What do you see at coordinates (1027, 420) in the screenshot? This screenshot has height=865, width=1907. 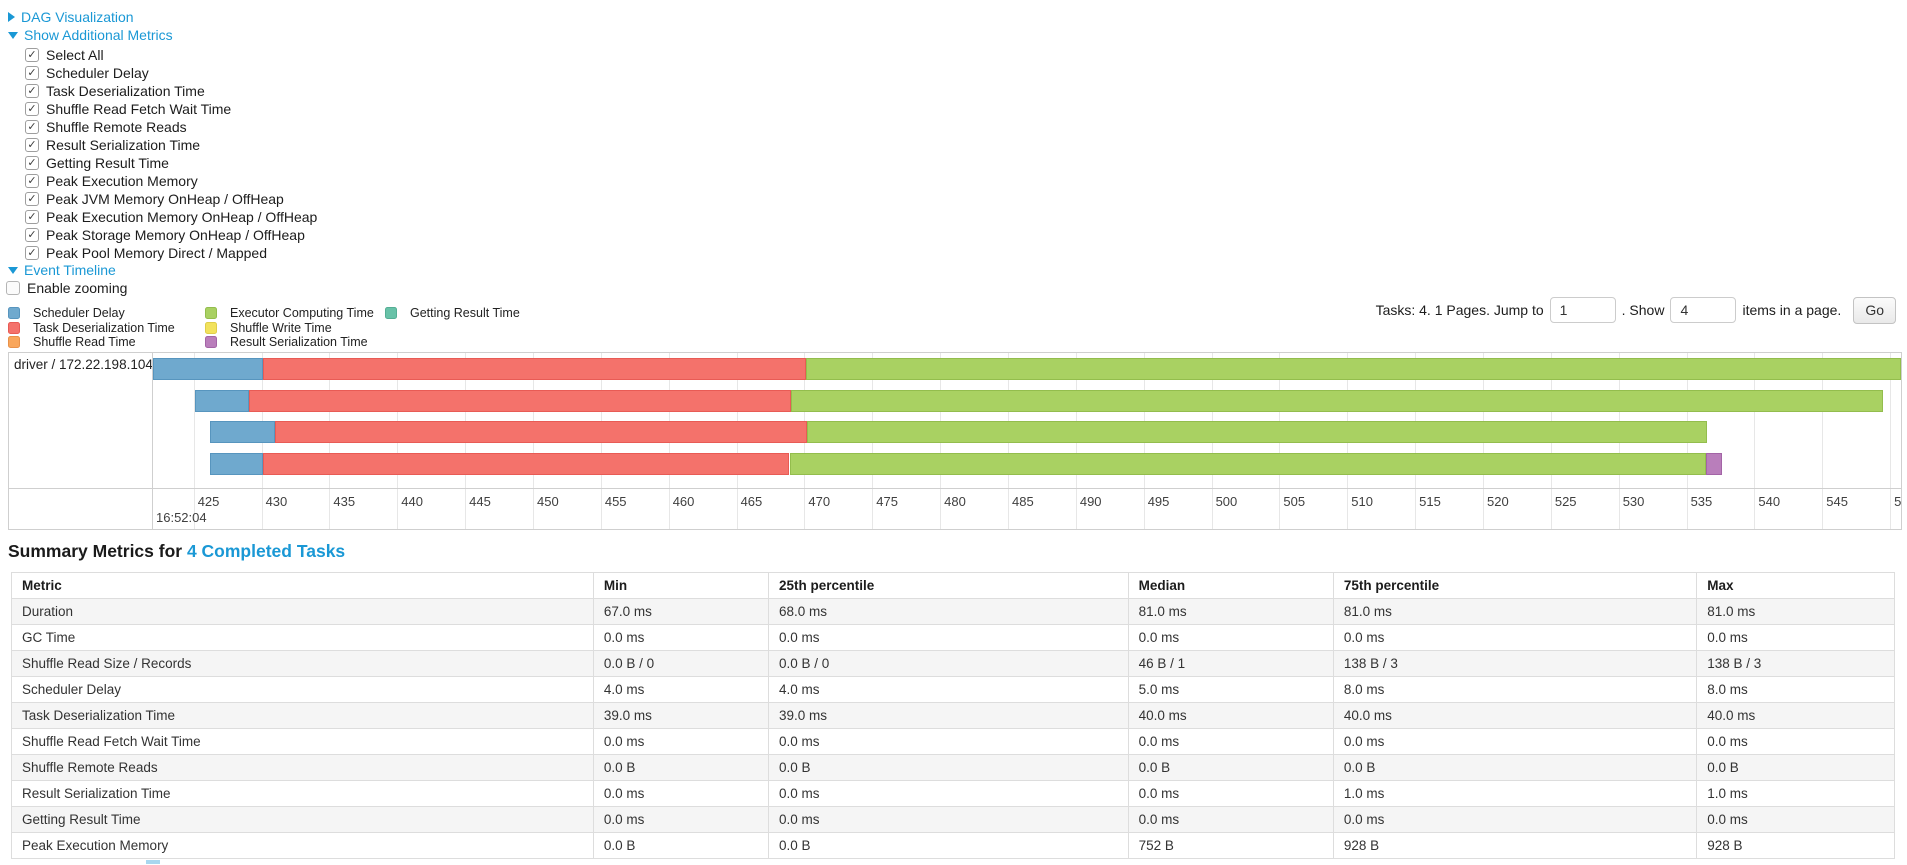 I see `timeline-task-bars` at bounding box center [1027, 420].